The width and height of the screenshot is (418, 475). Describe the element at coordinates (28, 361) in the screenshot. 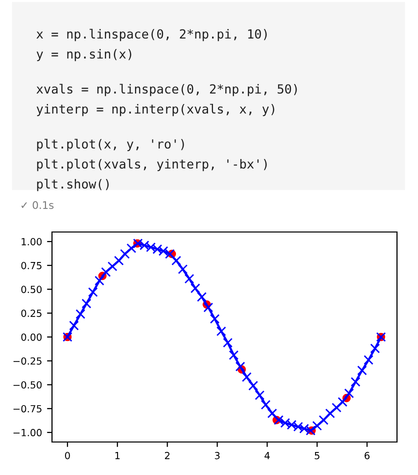

I see `y-tick-label: −0.25` at that location.